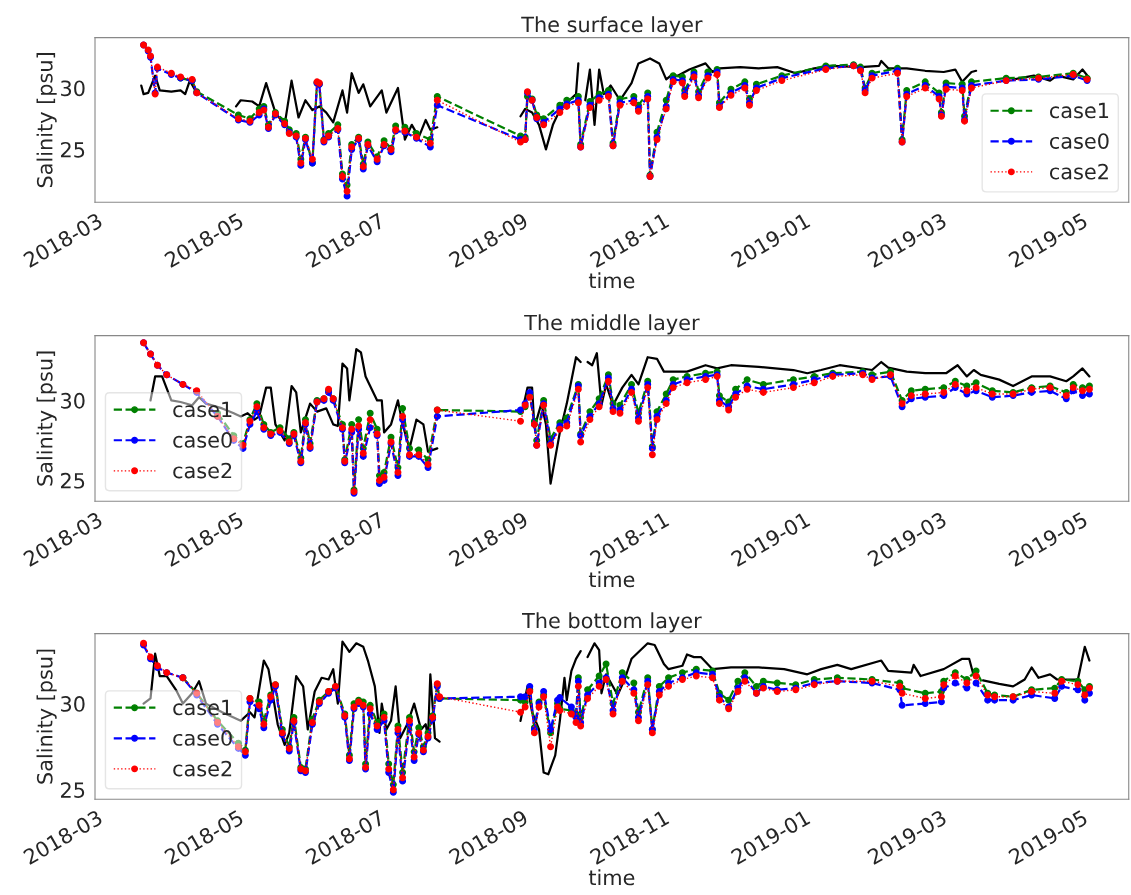 The image size is (1131, 895). Describe the element at coordinates (612, 26) in the screenshot. I see `chart-title: The surface layer` at that location.